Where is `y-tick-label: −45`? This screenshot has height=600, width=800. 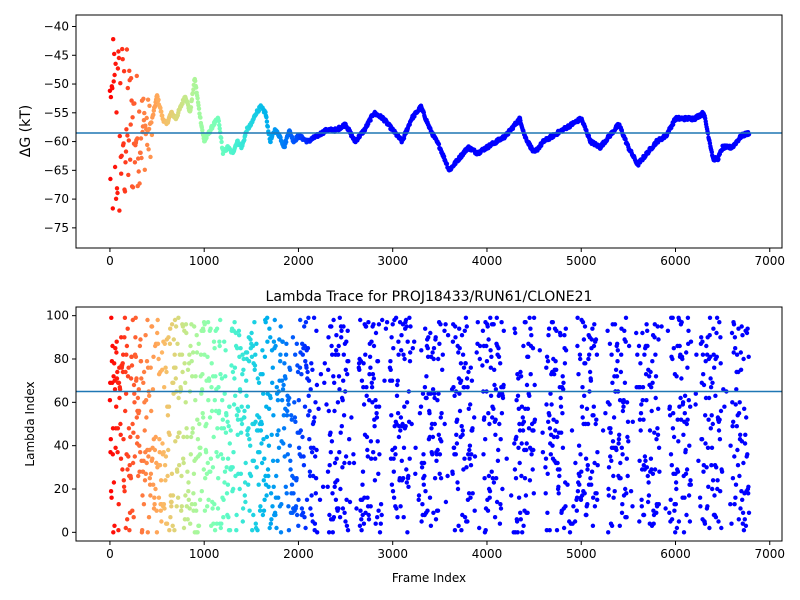 y-tick-label: −45 is located at coordinates (56, 55).